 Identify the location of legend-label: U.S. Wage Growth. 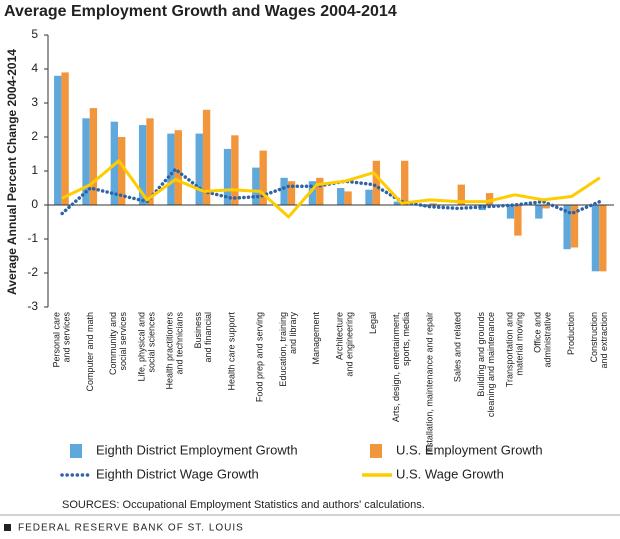
(450, 473).